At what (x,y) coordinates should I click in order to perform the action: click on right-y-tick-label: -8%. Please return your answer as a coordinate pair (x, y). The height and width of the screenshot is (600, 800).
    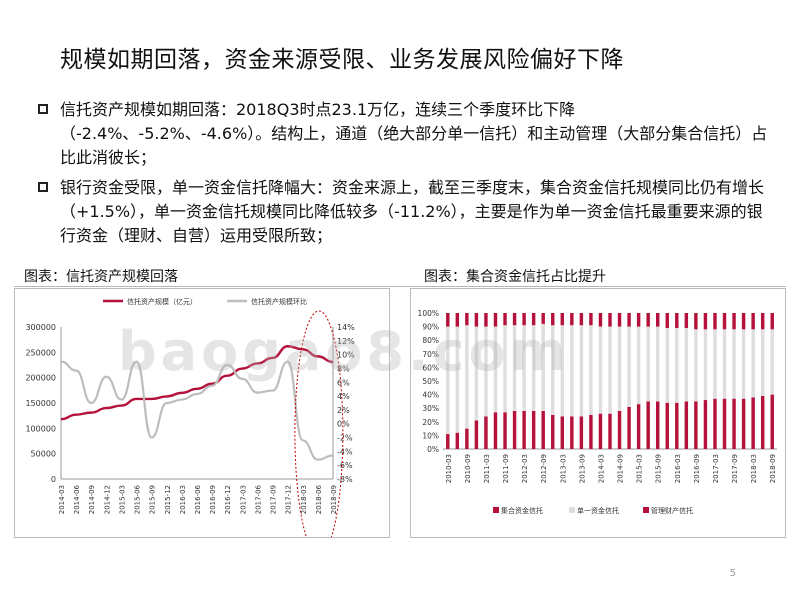
    Looking at the image, I should click on (345, 479).